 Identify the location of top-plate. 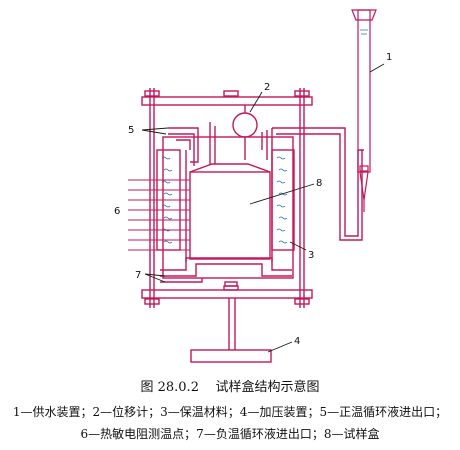
(227, 101).